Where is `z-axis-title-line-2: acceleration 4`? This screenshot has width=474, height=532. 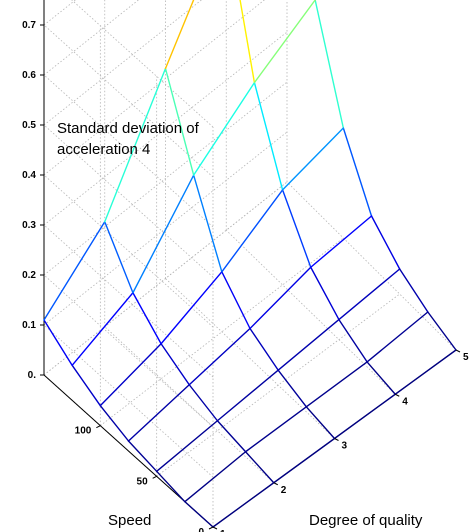
z-axis-title-line-2: acceleration 4 is located at coordinates (103, 149).